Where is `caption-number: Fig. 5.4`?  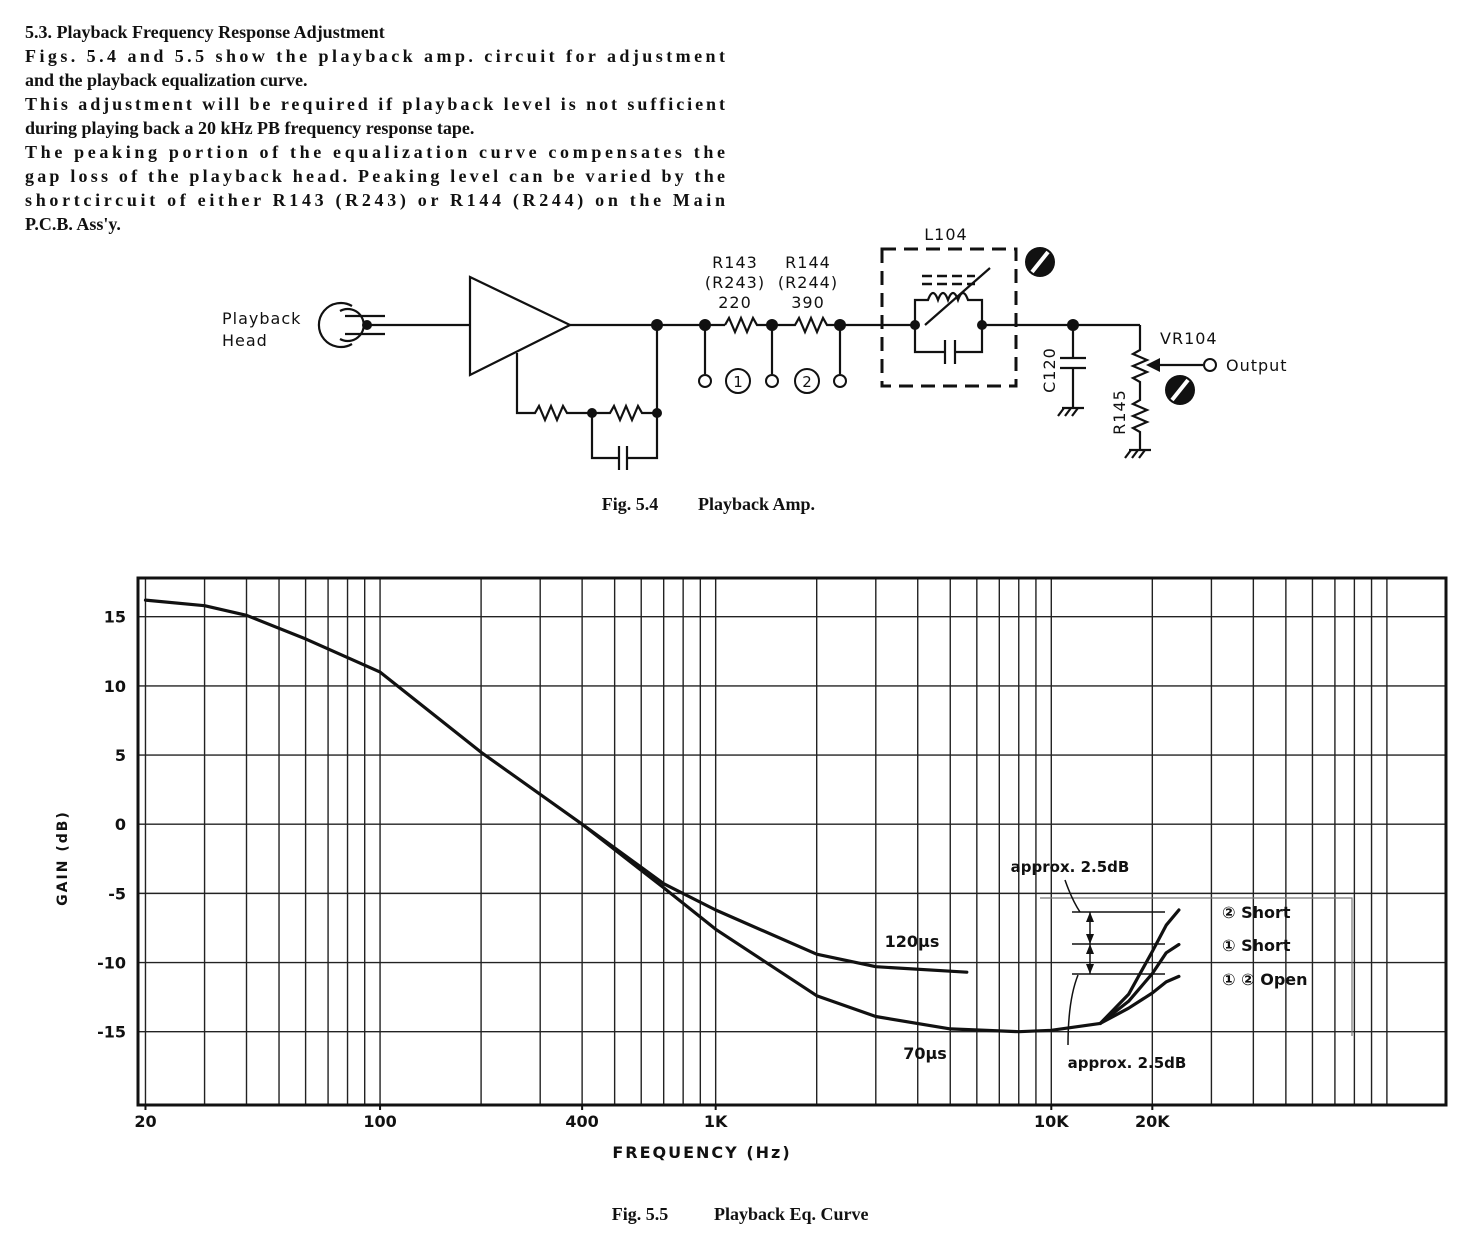
caption-number: Fig. 5.4 is located at coordinates (630, 504).